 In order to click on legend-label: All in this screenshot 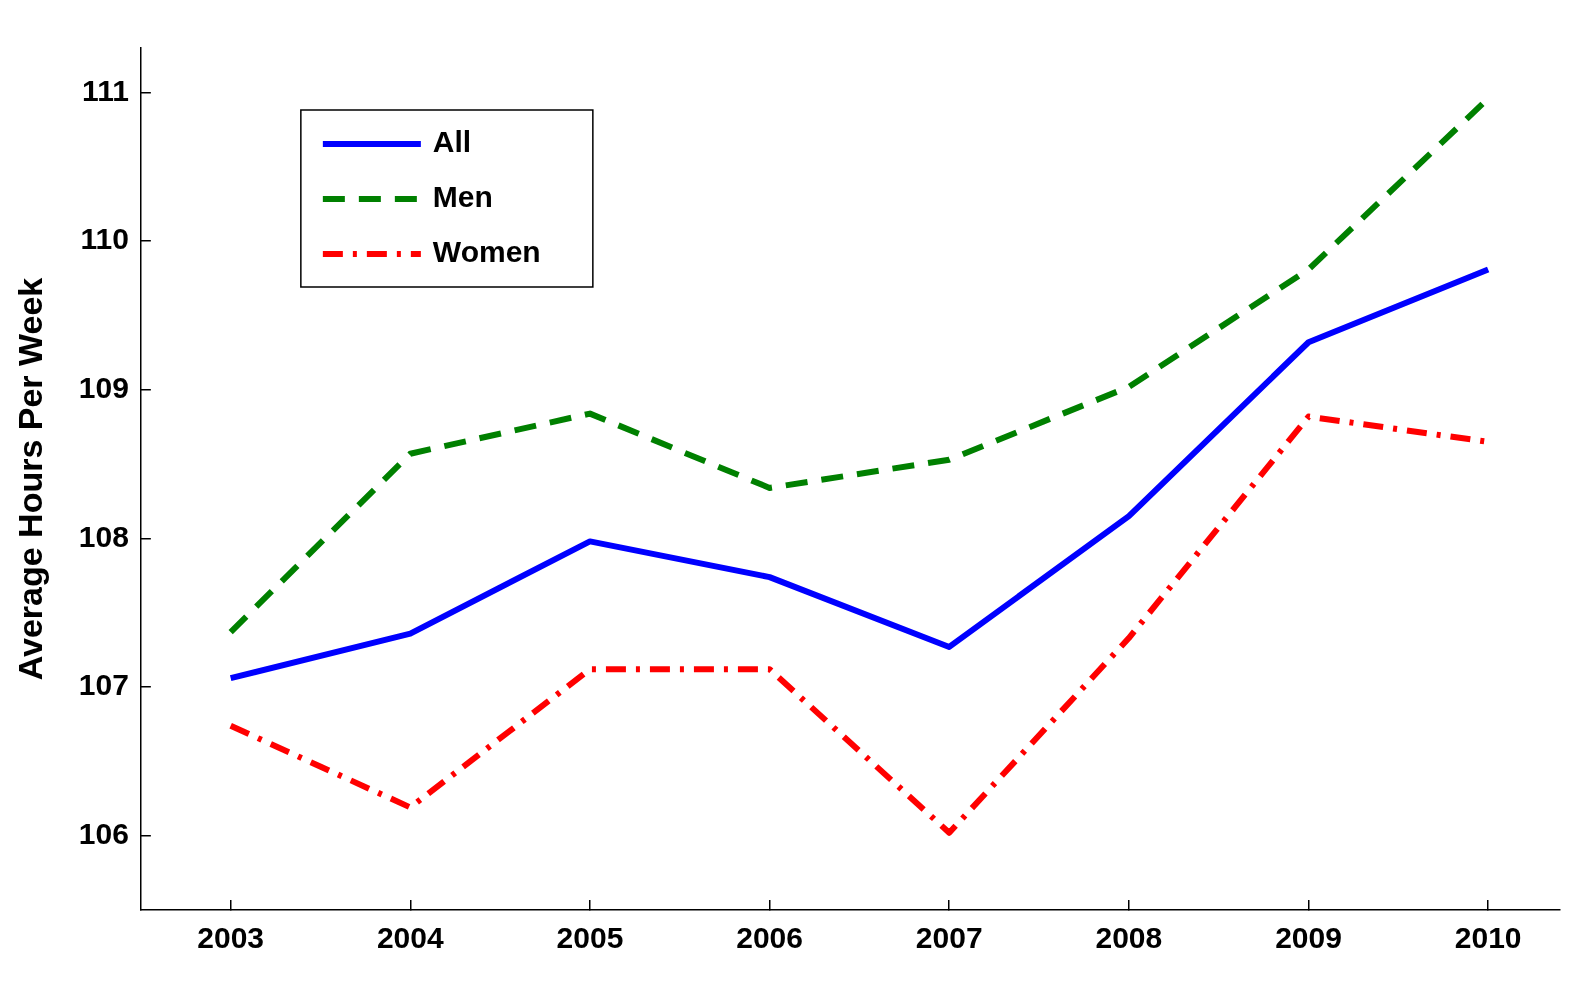, I will do `click(452, 142)`.